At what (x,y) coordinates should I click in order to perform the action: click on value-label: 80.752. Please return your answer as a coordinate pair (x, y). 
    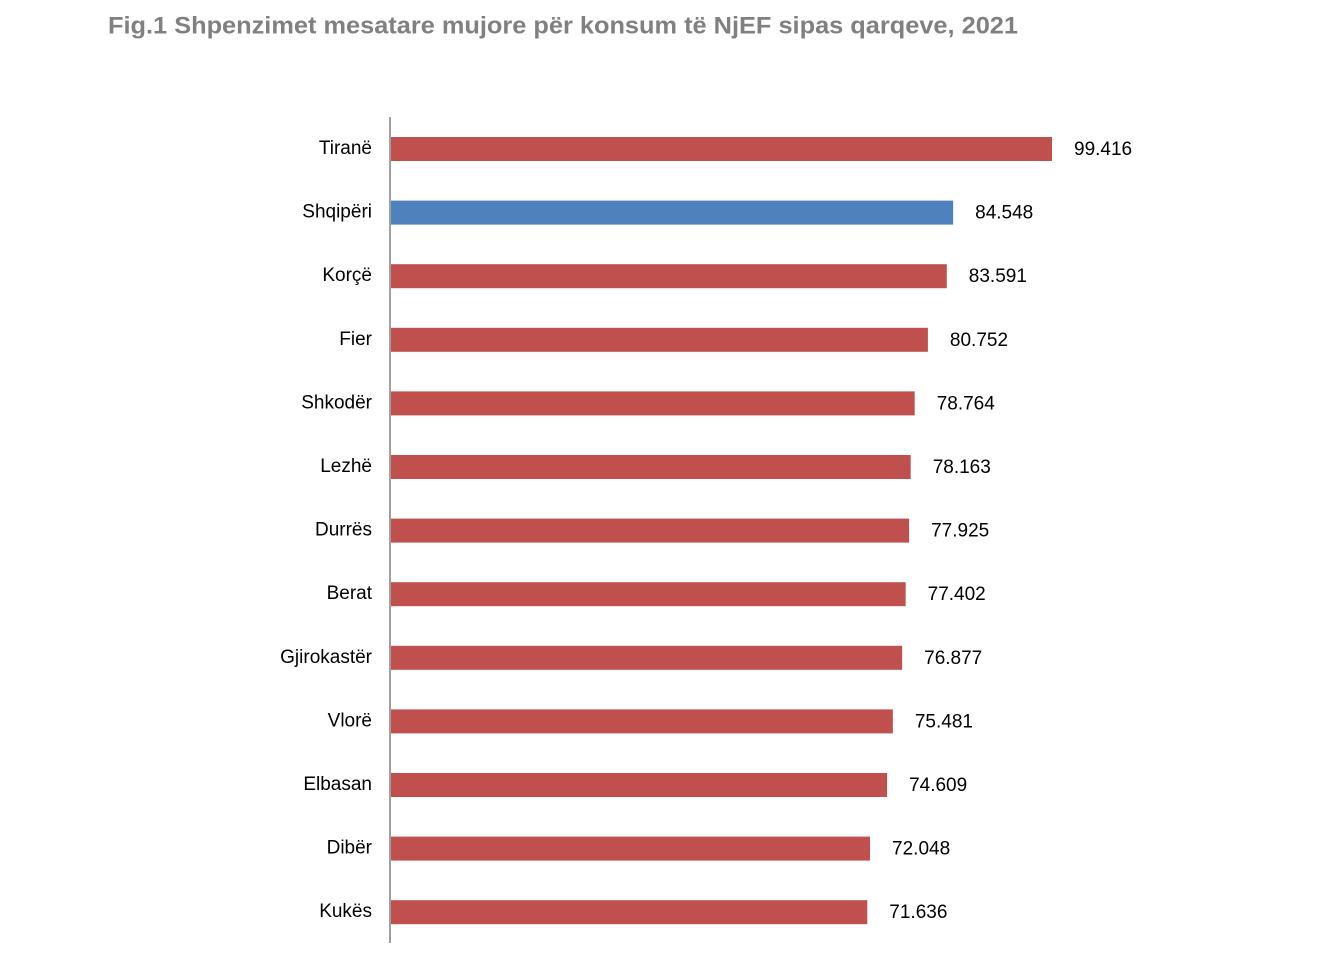
    Looking at the image, I should click on (979, 340).